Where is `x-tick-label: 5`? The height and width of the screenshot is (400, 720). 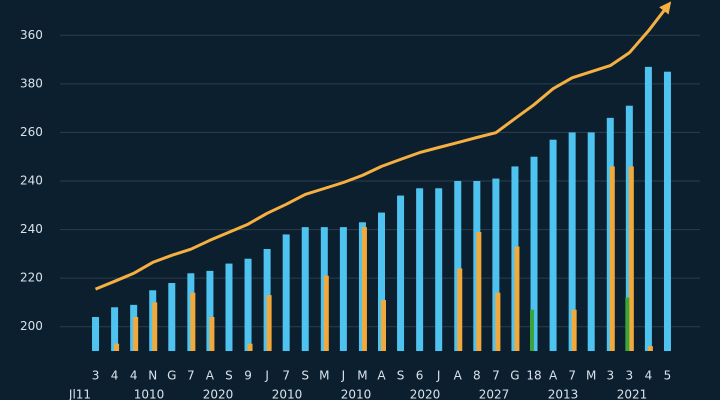 x-tick-label: 5 is located at coordinates (668, 376).